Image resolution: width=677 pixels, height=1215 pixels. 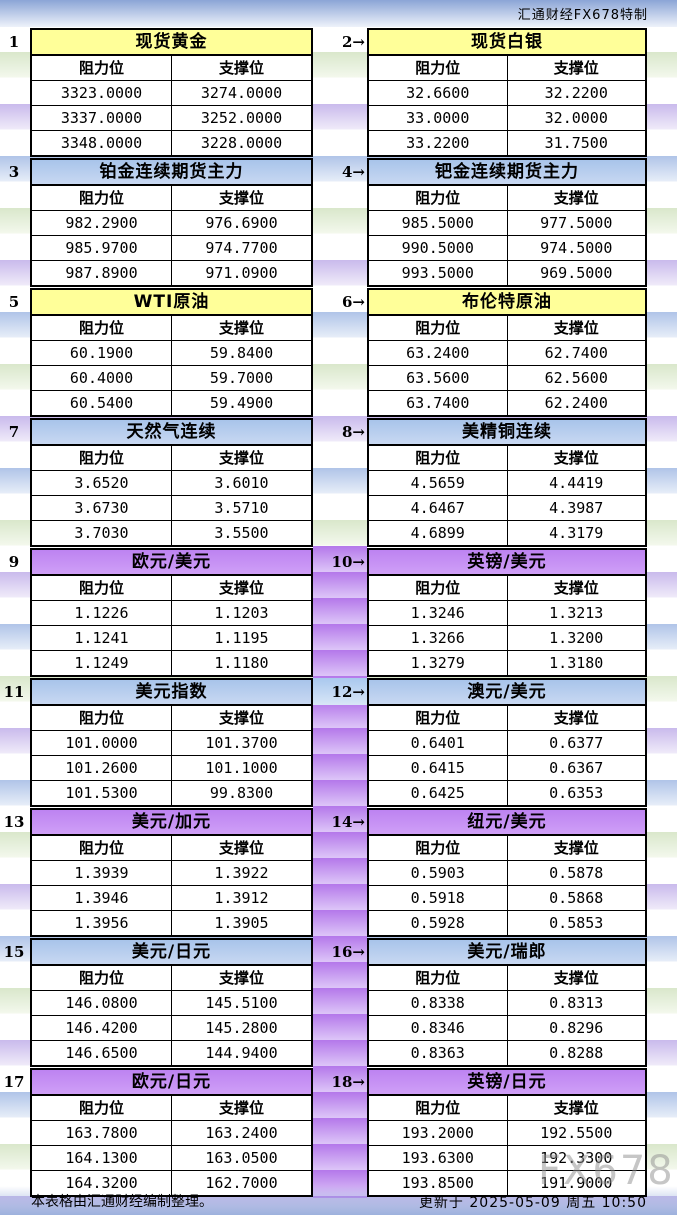 What do you see at coordinates (438, 353) in the screenshot?
I see `resistance-value: 63.2400` at bounding box center [438, 353].